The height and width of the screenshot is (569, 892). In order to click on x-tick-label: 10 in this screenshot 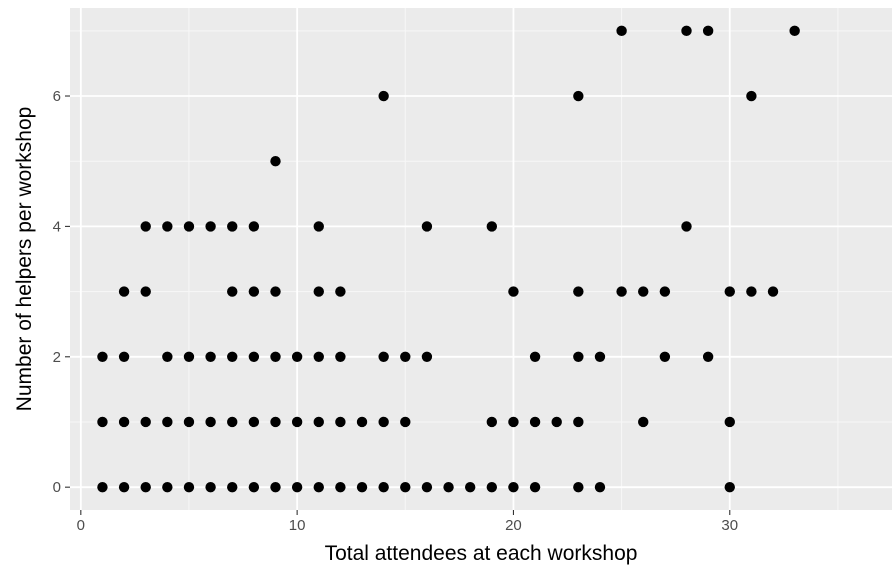, I will do `click(297, 525)`.